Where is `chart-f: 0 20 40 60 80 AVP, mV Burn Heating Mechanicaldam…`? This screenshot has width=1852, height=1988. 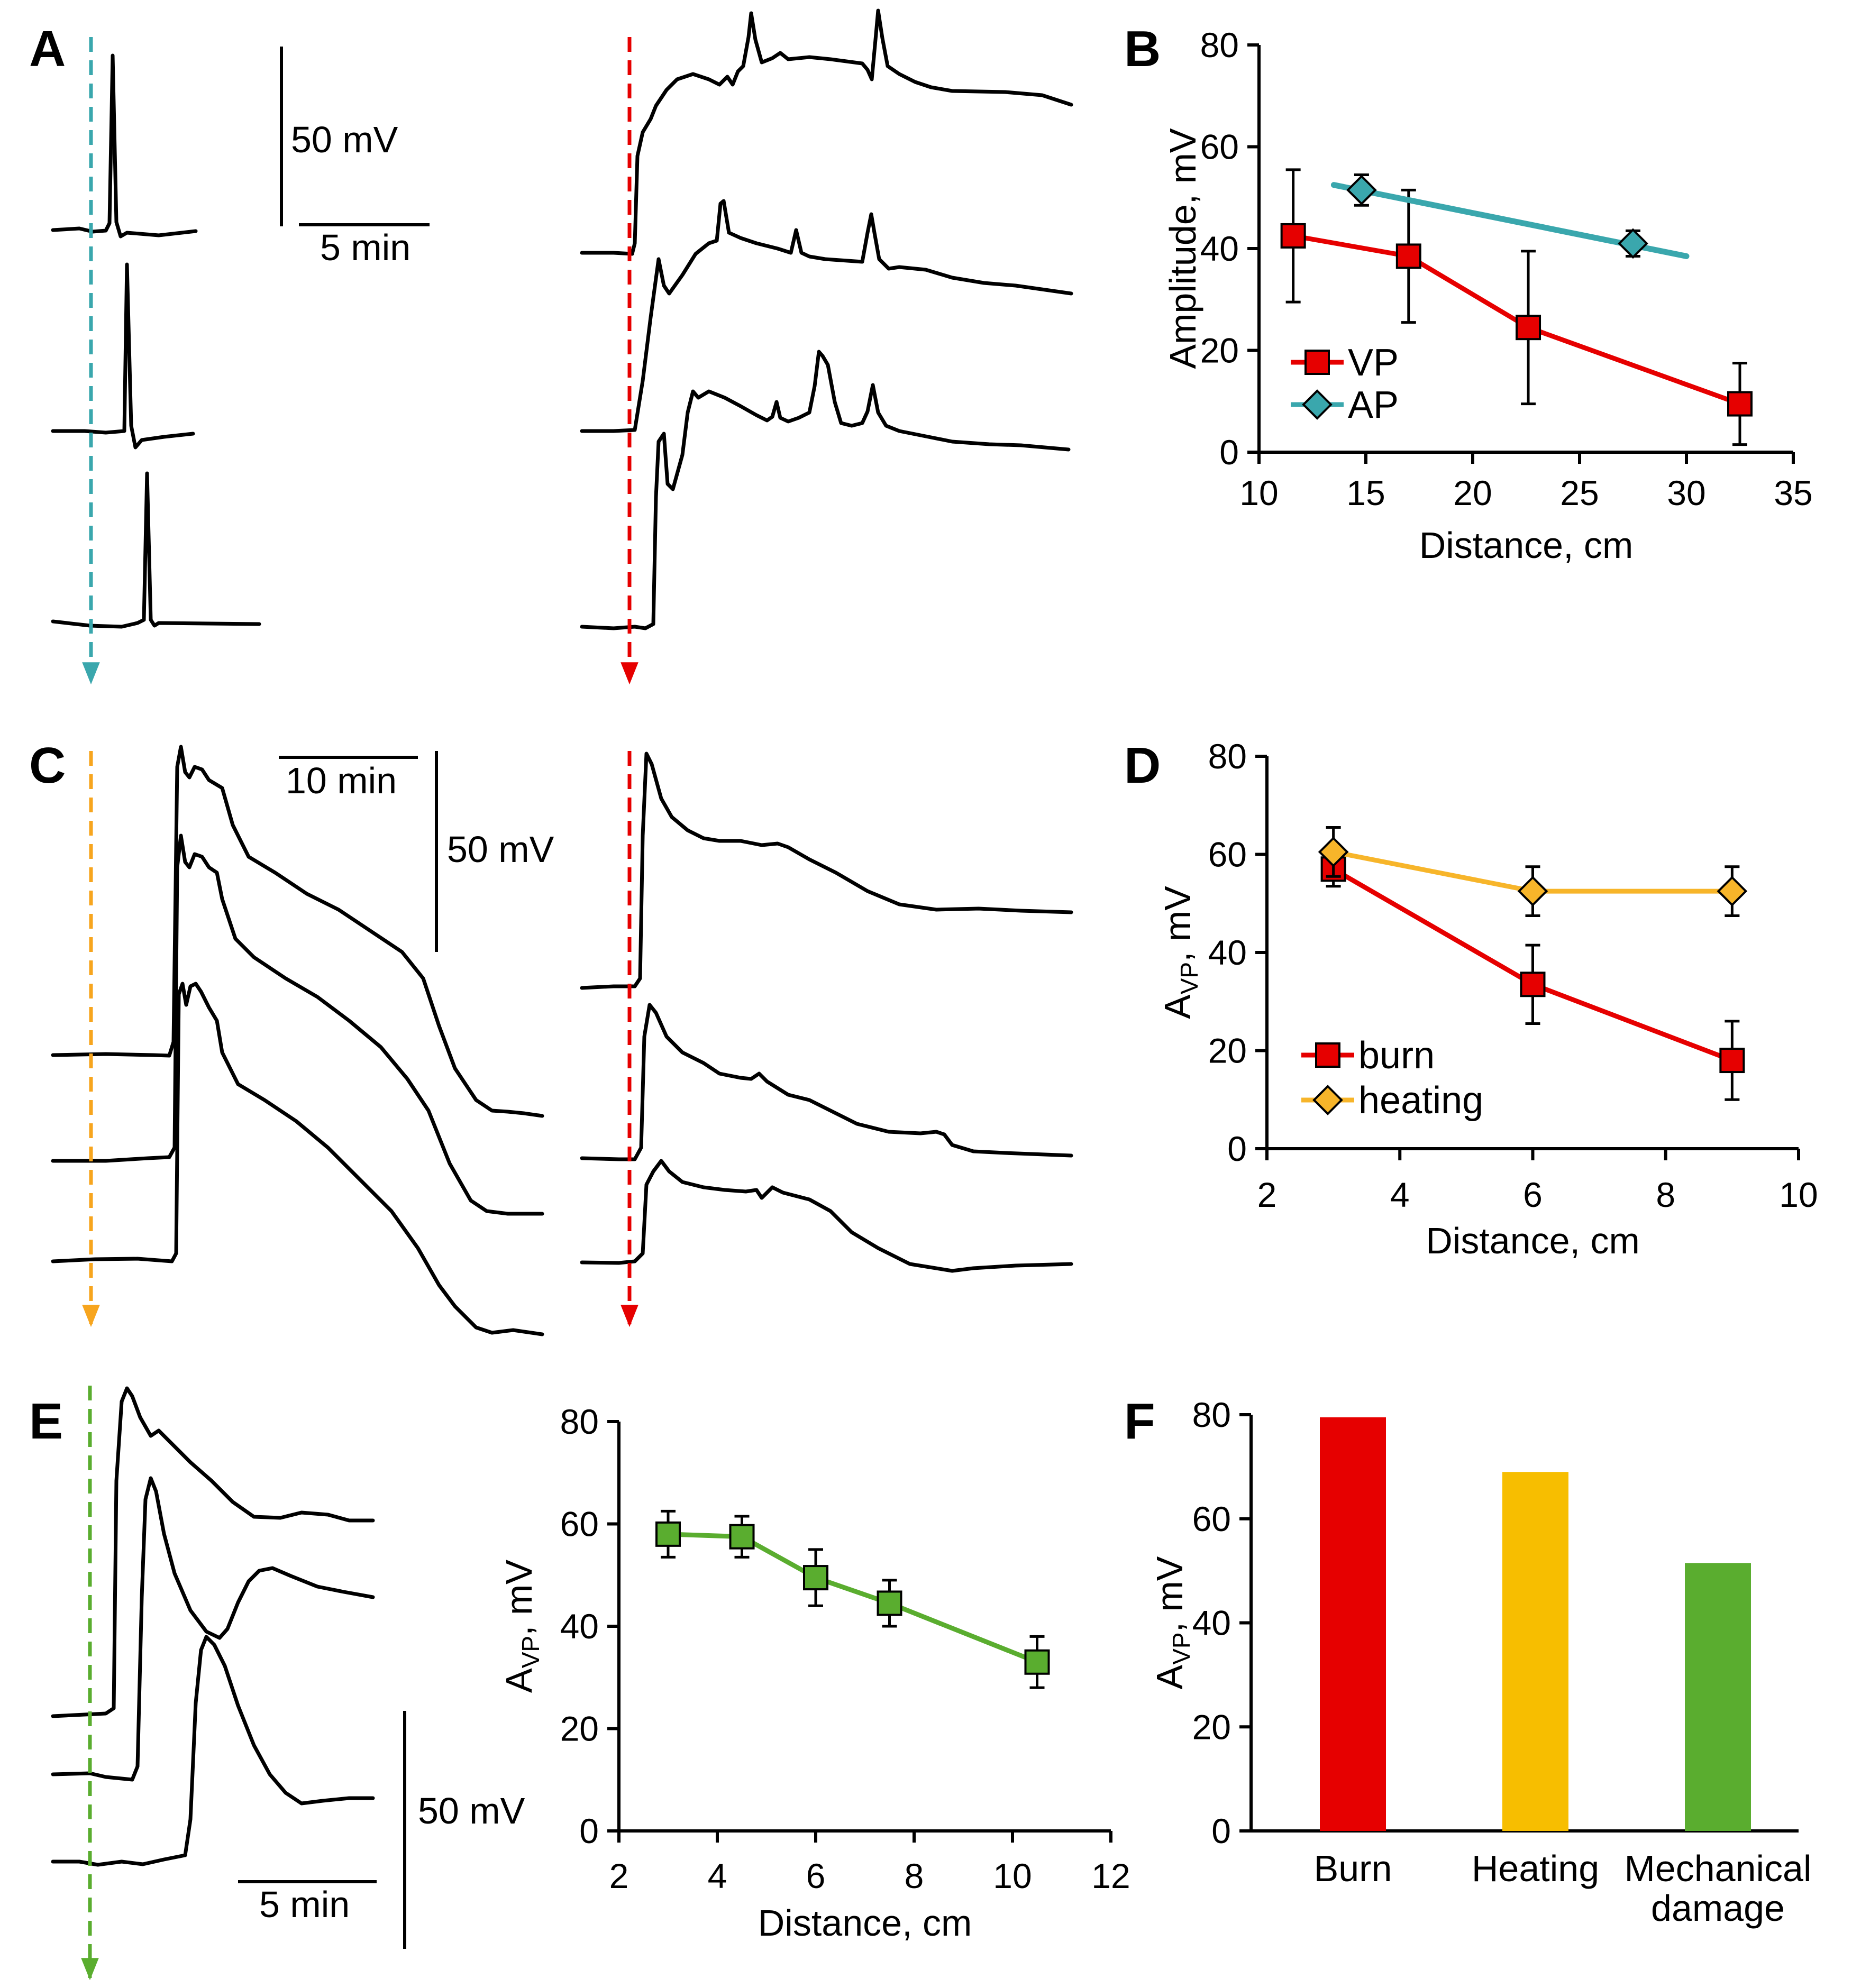 chart-f: 0 20 40 60 80 AVP, mV Burn Heating Mechanicaldam… is located at coordinates (1480, 1662).